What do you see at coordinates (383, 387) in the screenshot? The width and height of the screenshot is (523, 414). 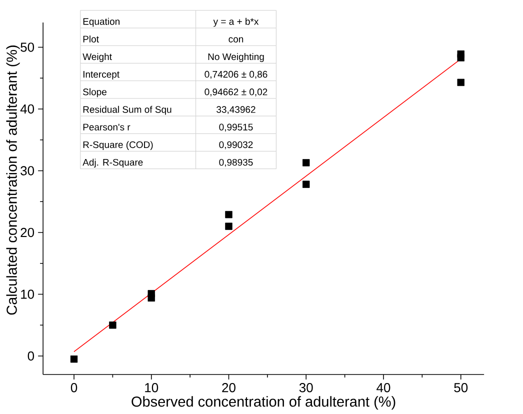 I see `x-tick-label: 40` at bounding box center [383, 387].